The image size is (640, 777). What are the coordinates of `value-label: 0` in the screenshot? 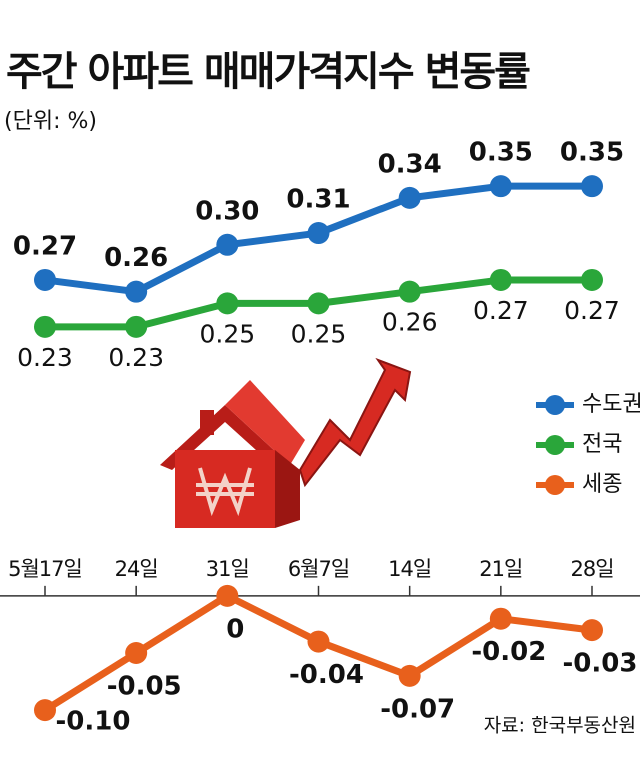 It's located at (235, 629).